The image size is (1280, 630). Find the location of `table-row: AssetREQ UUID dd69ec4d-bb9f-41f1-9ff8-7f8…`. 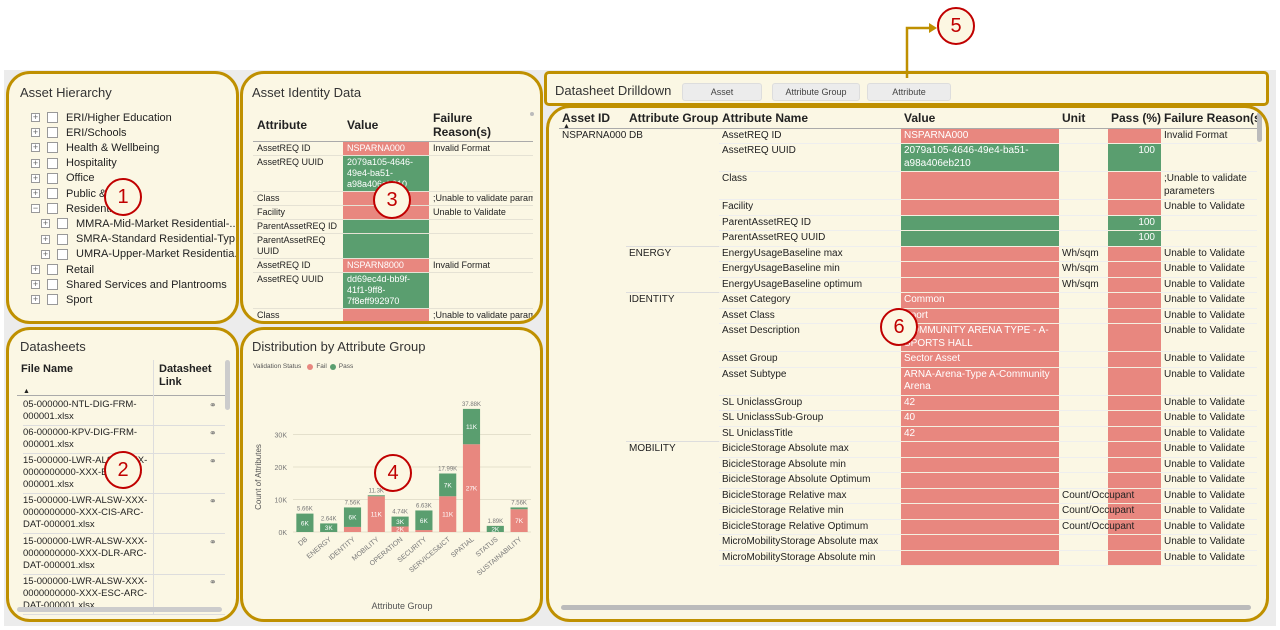

table-row: AssetREQ UUID dd69ec4d-bb9f-41f1-9ff8-7f8… is located at coordinates (393, 290).